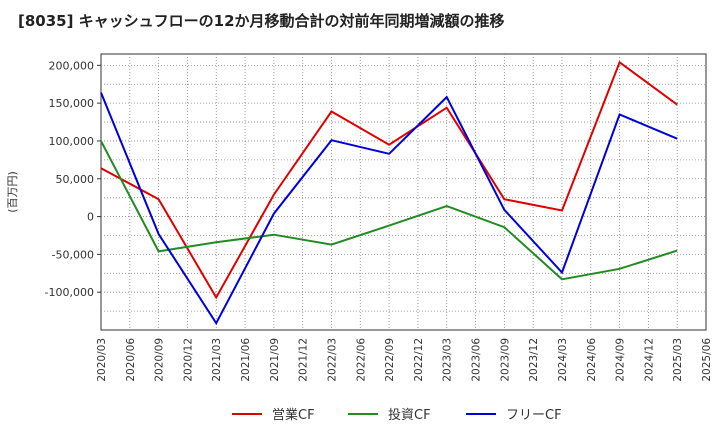 The image size is (720, 440). Describe the element at coordinates (361, 360) in the screenshot. I see `x-tick-label: 2022/06` at that location.